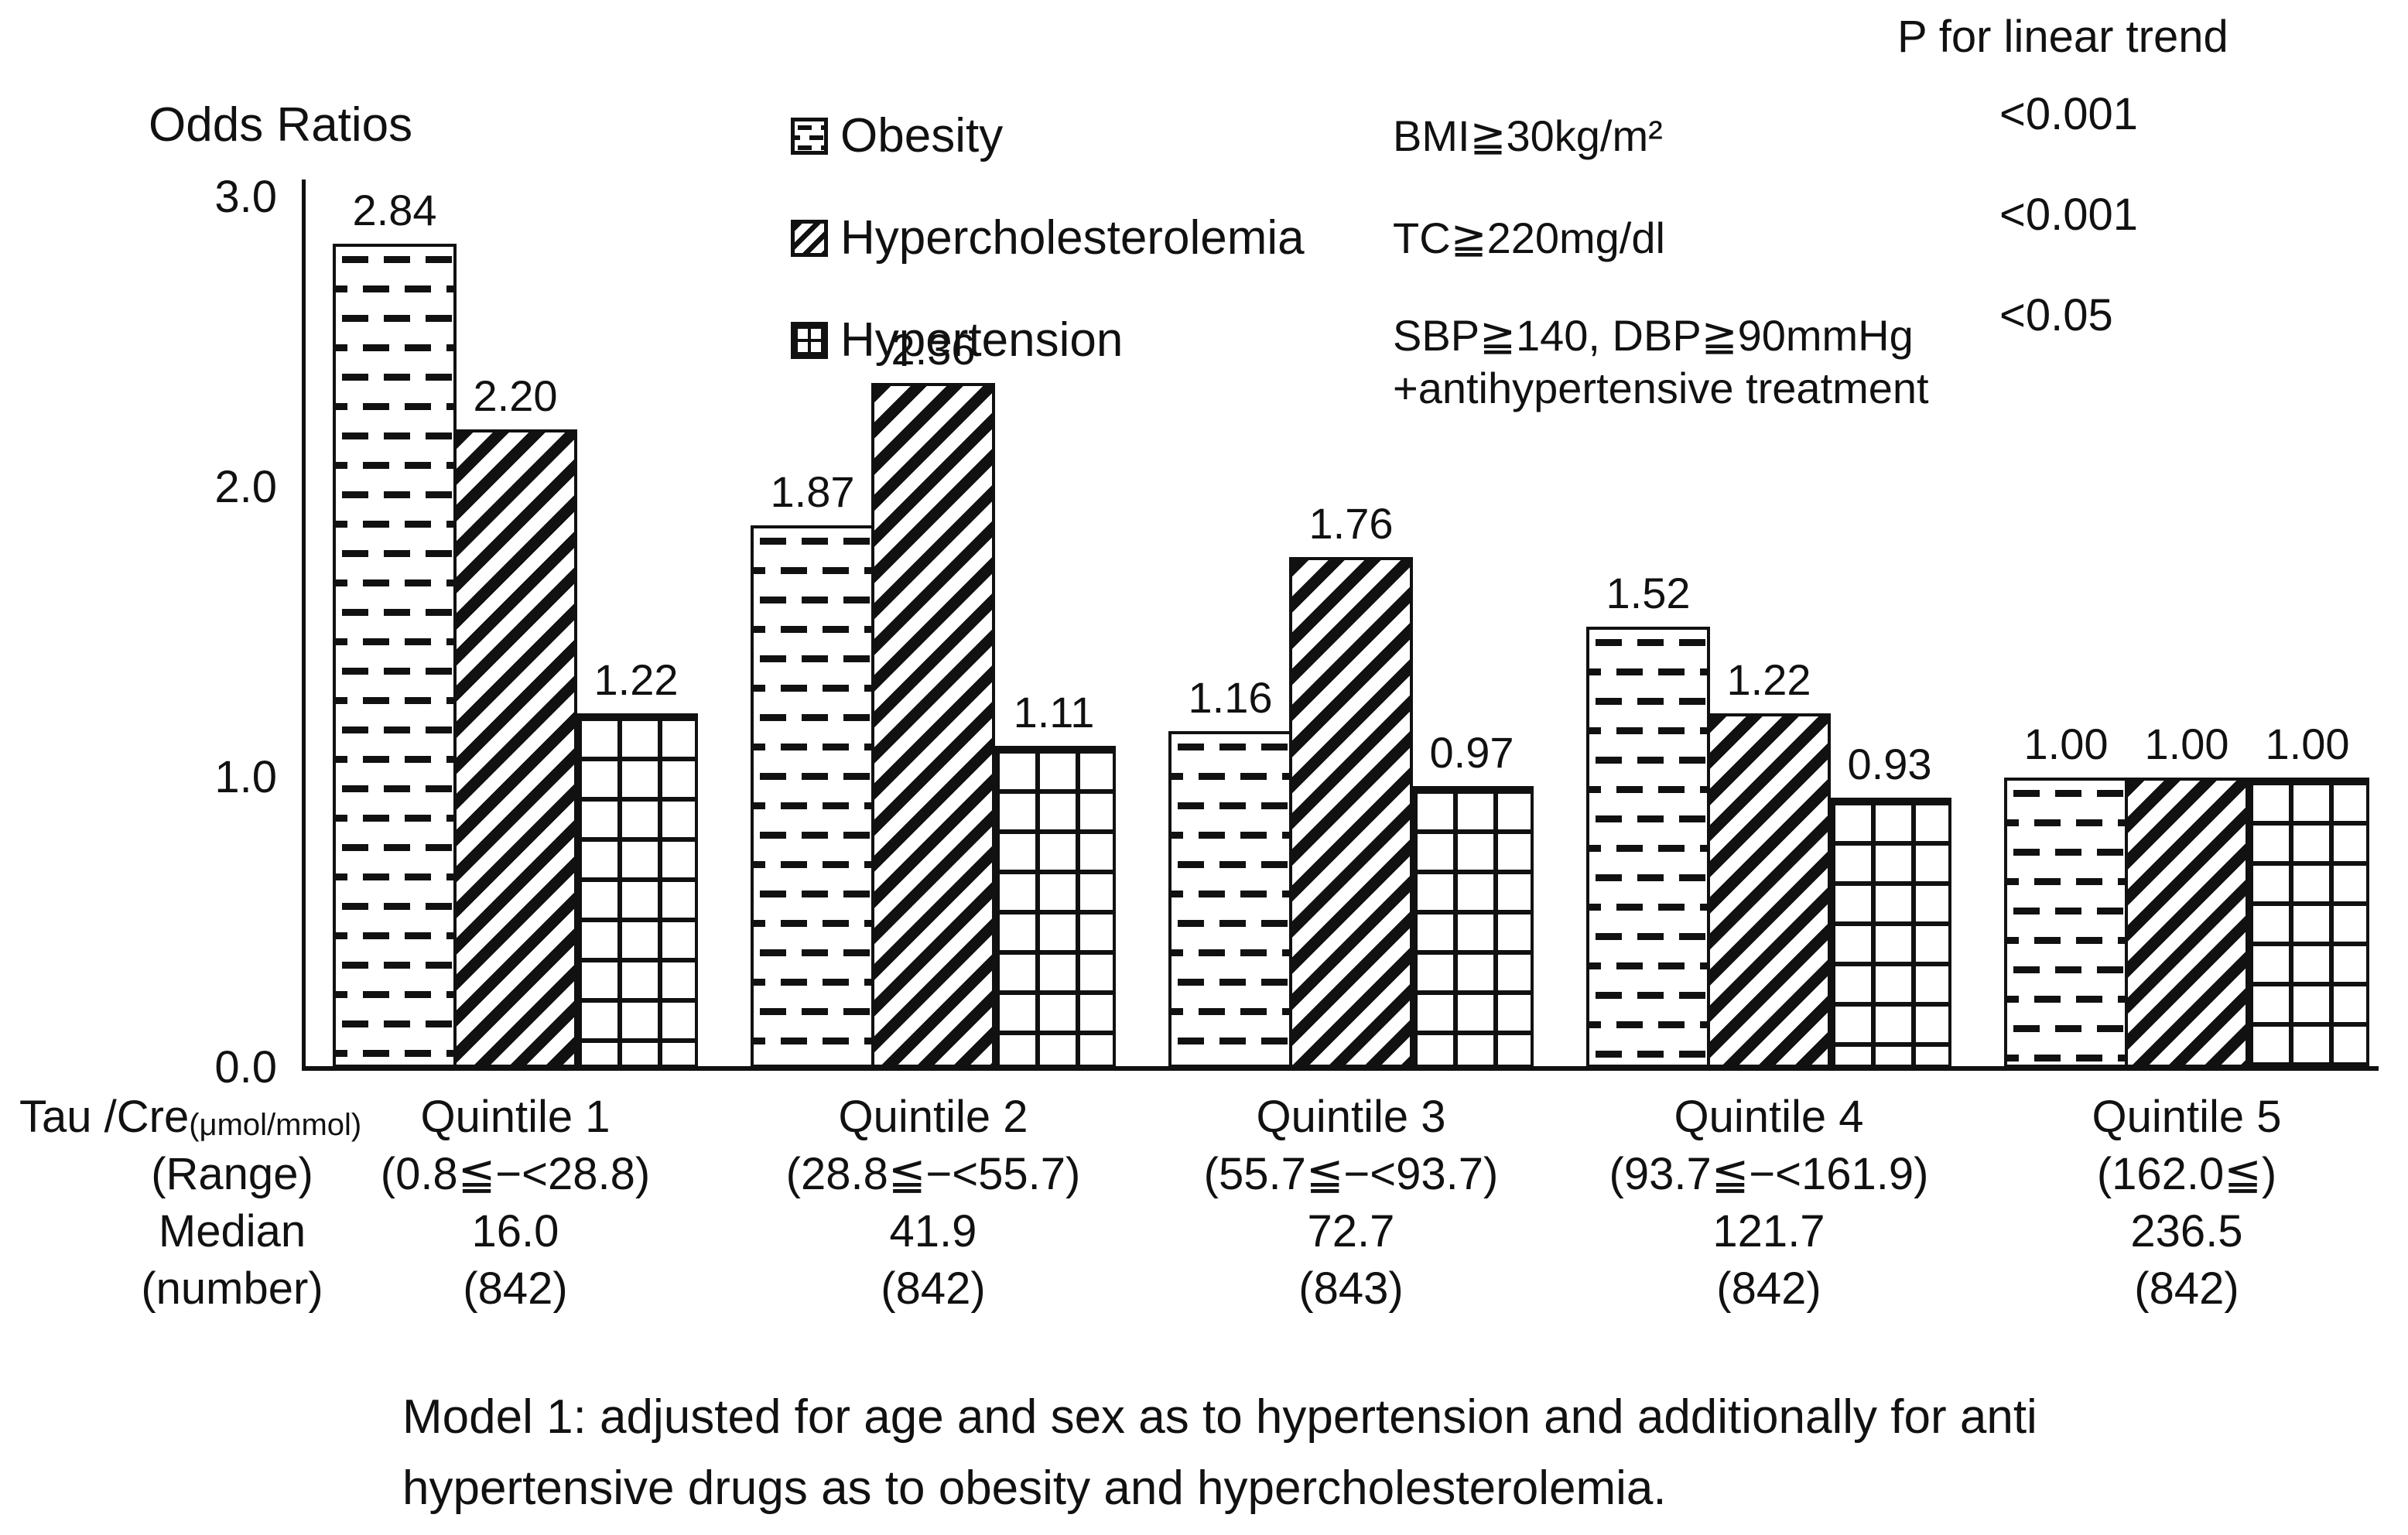  I want to click on bar-hypertension-q3, so click(1472, 927).